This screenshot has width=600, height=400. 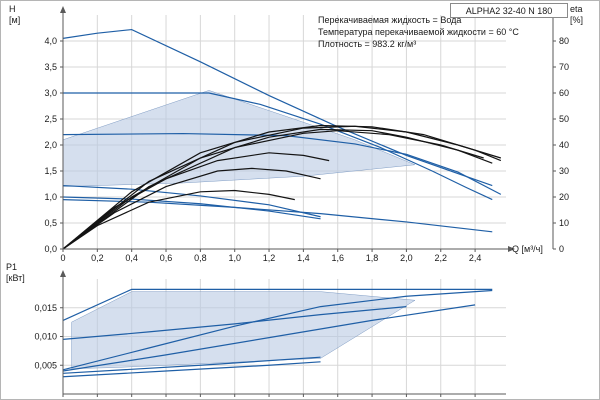 I want to click on power-range-area, so click(x=243, y=330).